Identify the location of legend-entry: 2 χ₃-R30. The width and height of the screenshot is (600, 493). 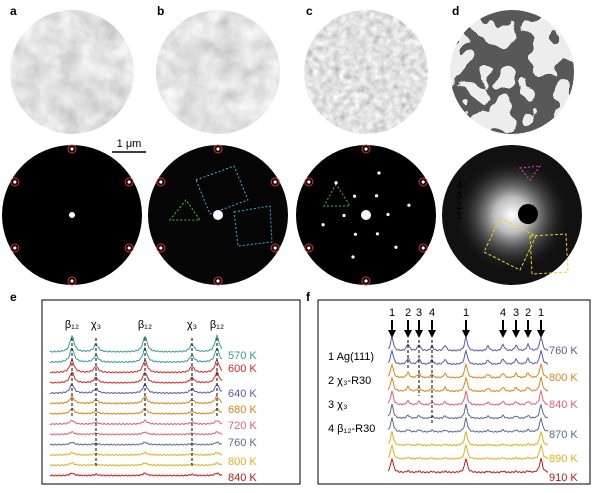
(349, 381).